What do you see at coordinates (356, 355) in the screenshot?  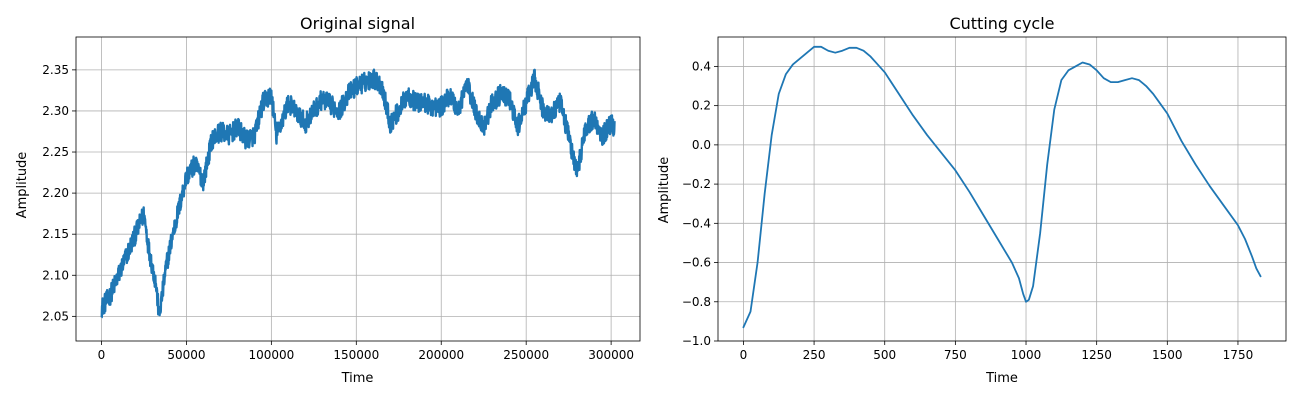 I see `x-tick-label: 150000` at bounding box center [356, 355].